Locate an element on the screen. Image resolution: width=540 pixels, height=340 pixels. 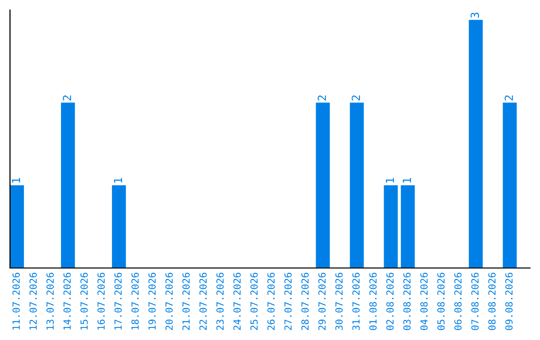
x-tick-label: 29.07.2026 is located at coordinates (322, 301).